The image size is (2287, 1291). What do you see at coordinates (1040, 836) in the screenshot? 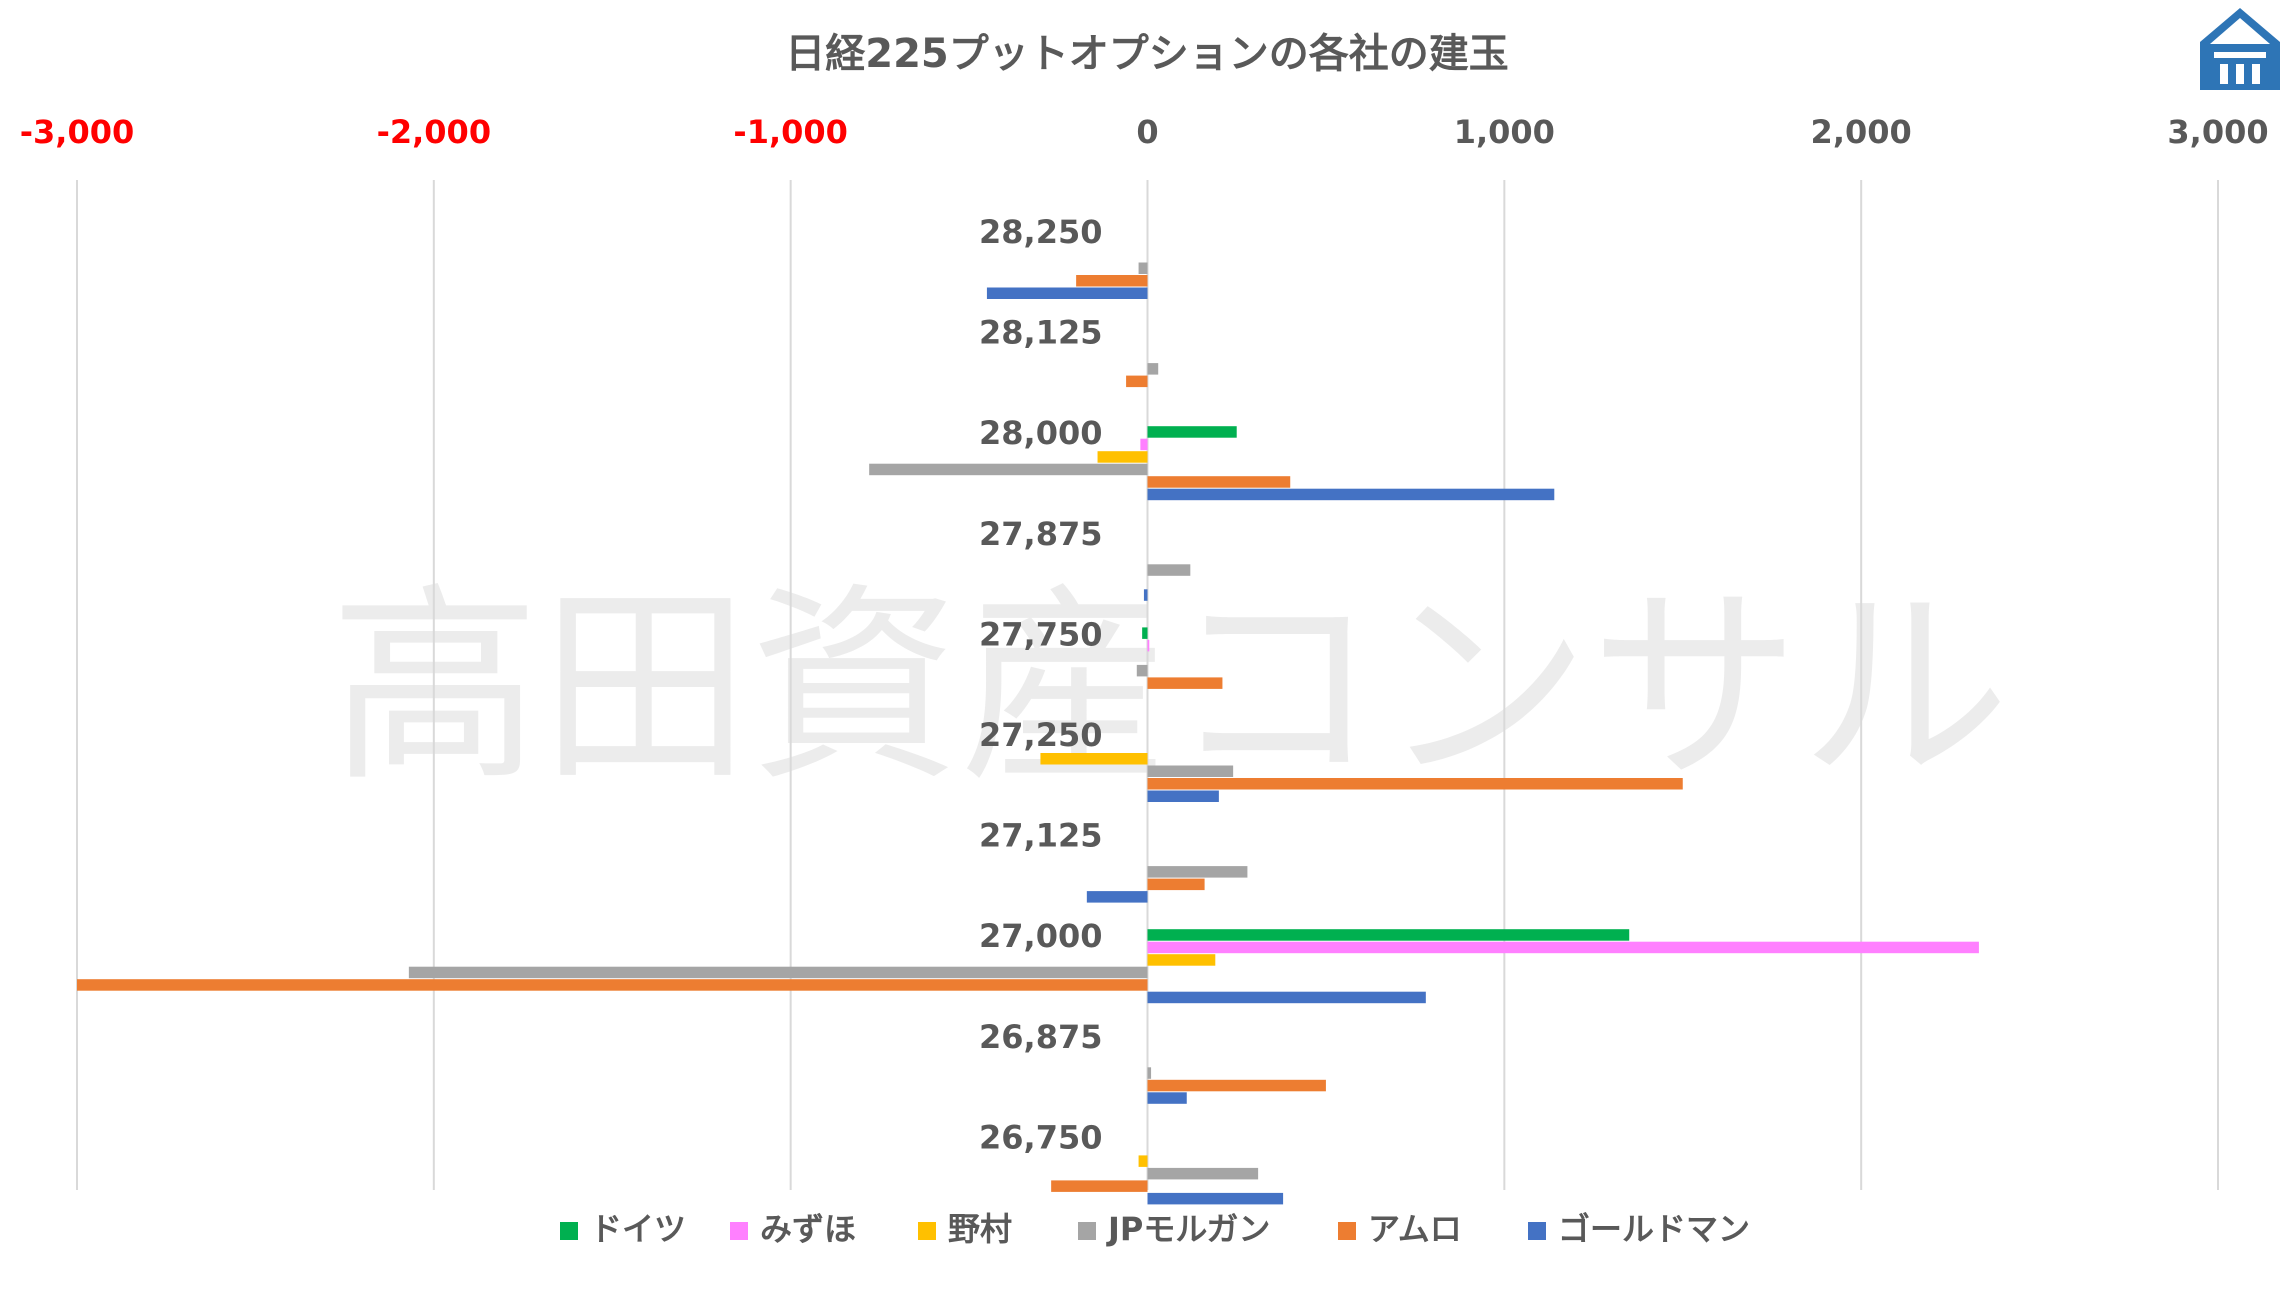
I see `category-label: 27,125` at bounding box center [1040, 836].